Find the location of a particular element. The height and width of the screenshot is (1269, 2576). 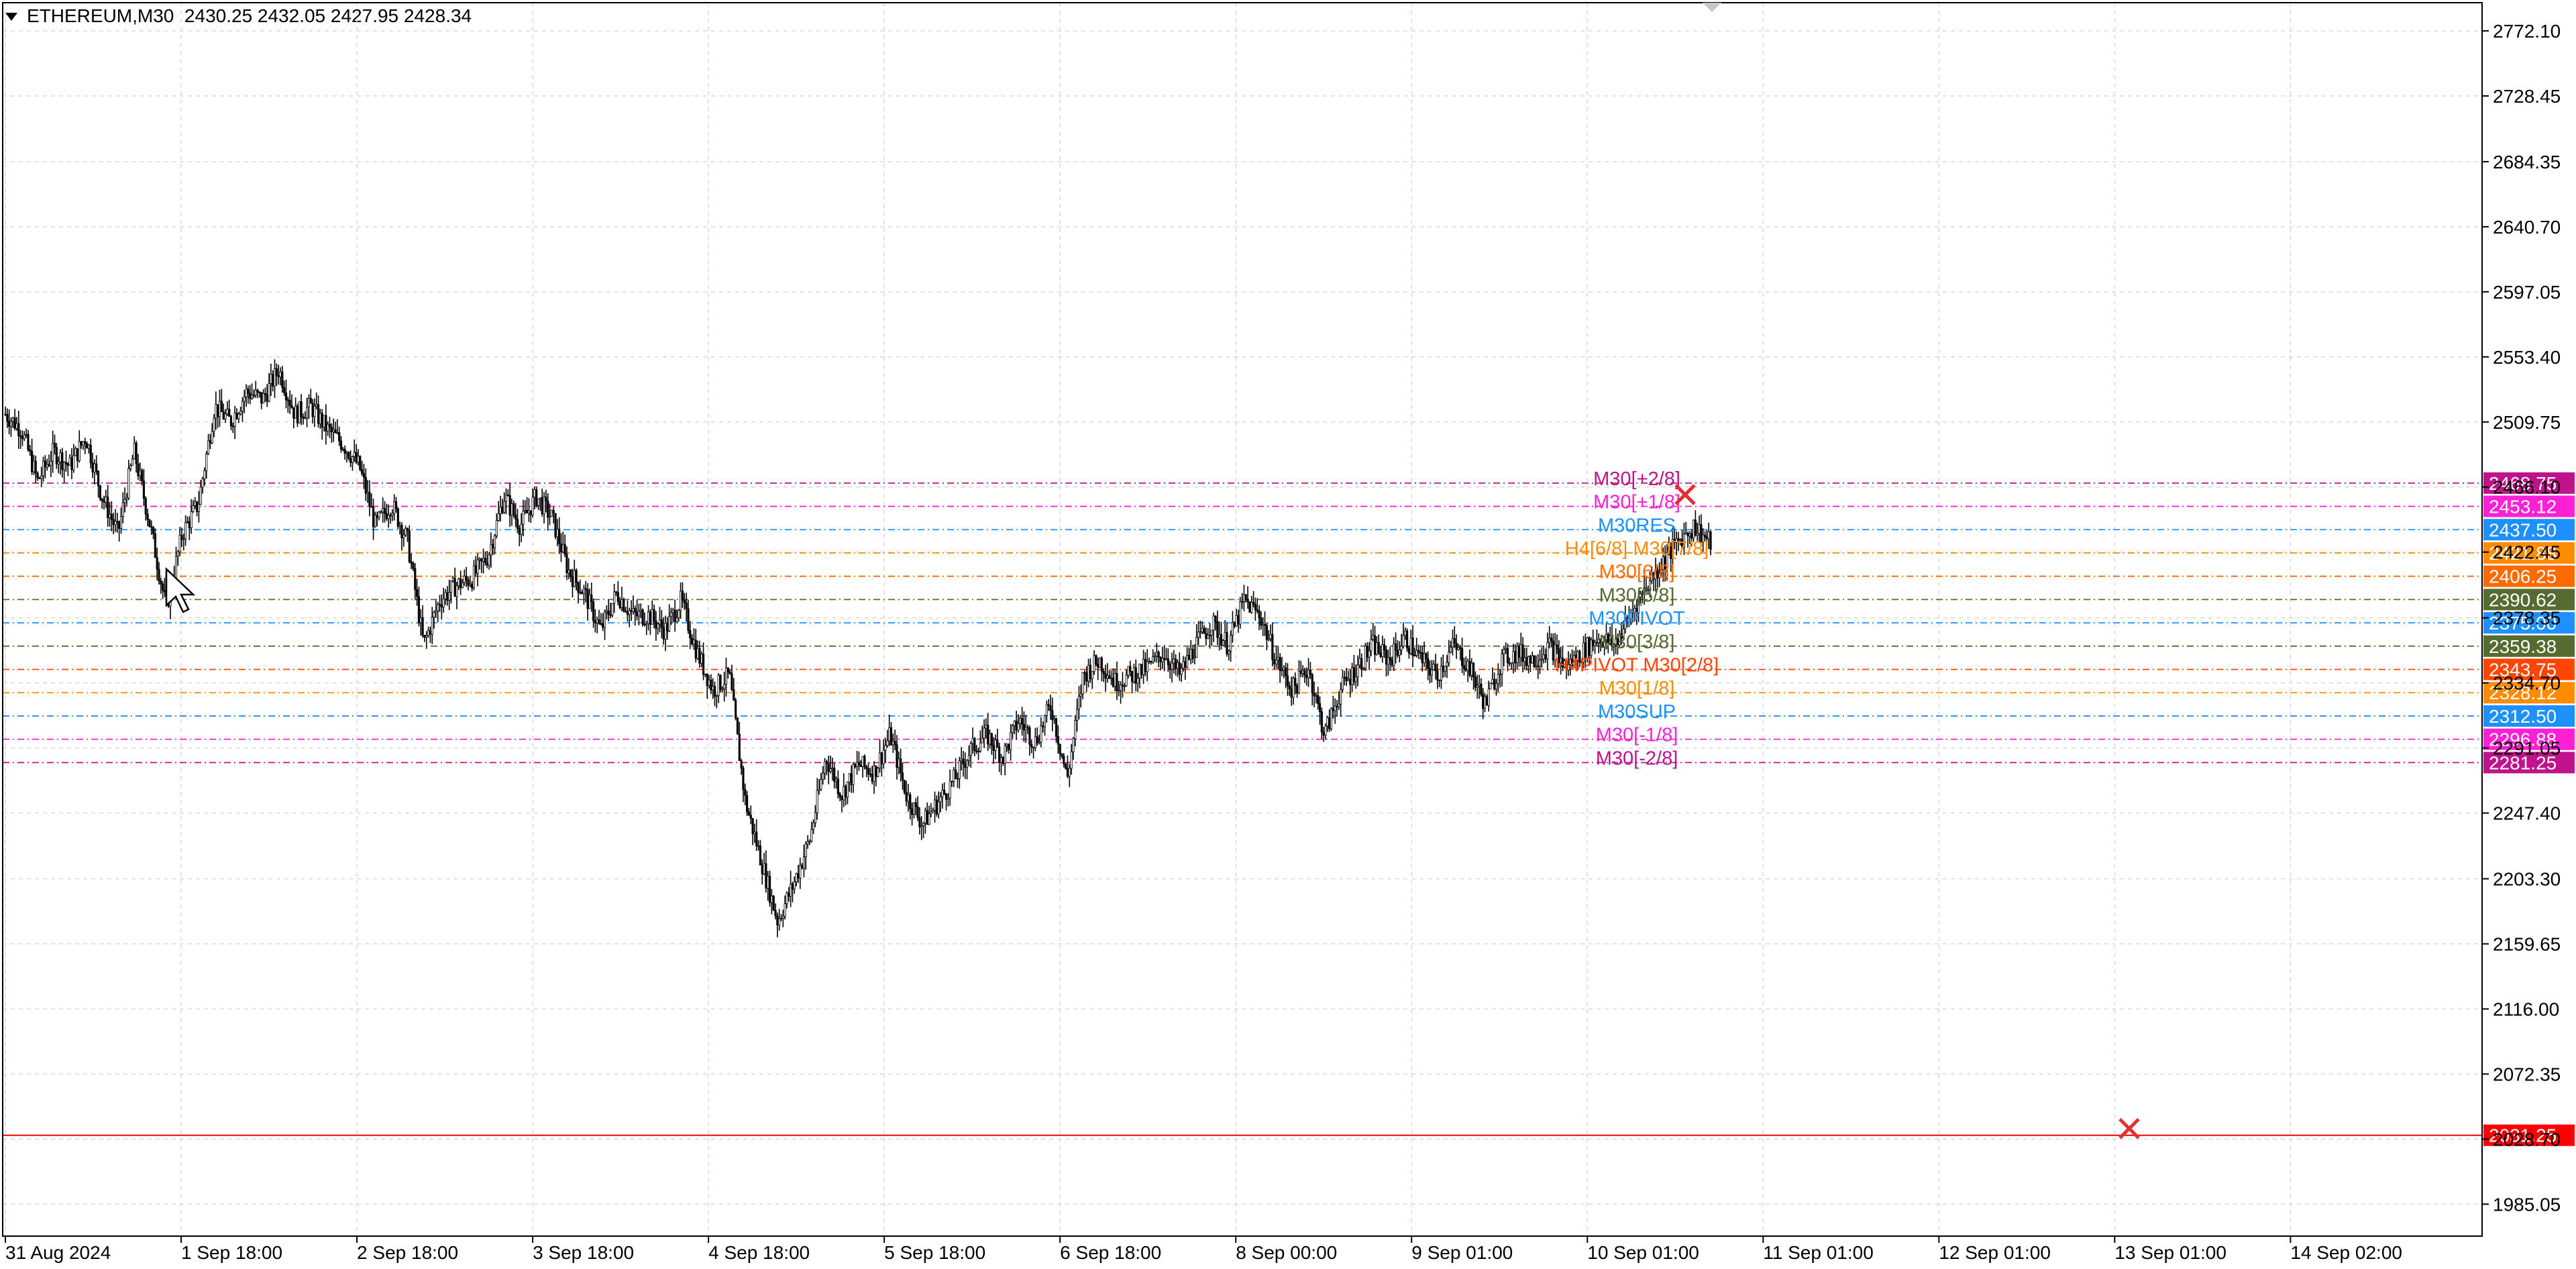

x-tick-label: 5 Sep 18:00 is located at coordinates (934, 1252).